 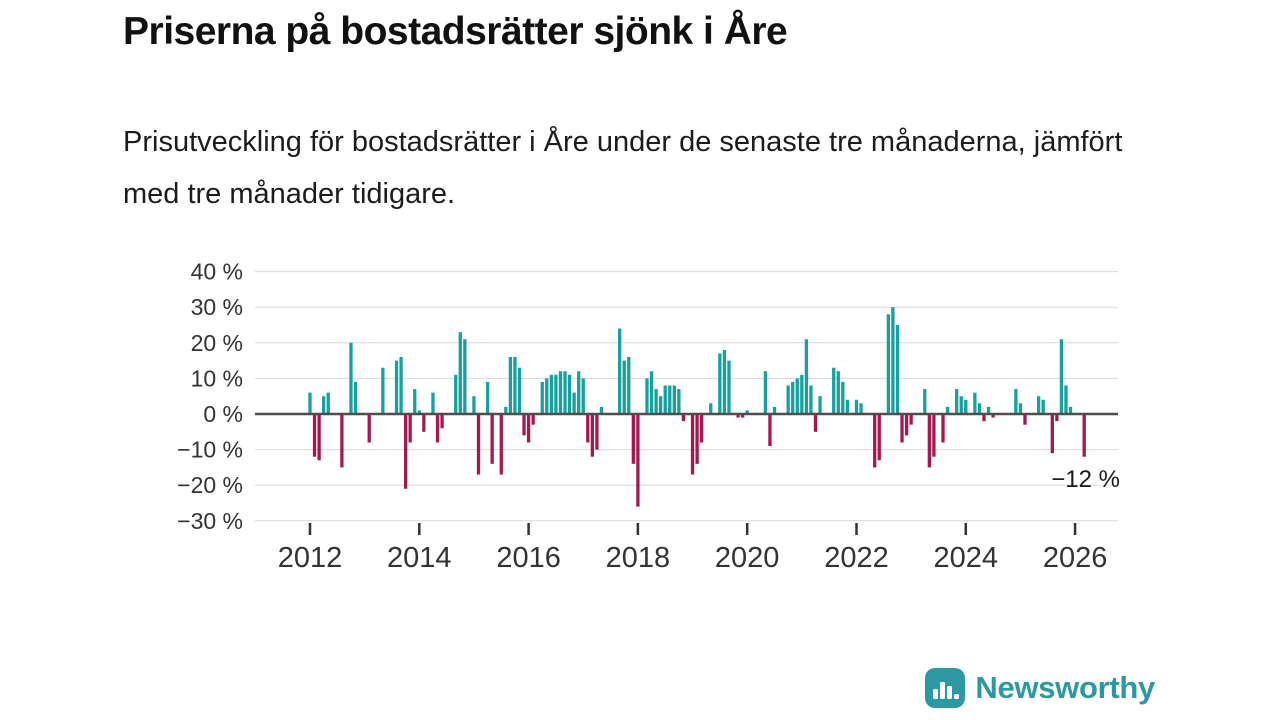 I want to click on y-axis-tick-label: −30 %, so click(x=210, y=521).